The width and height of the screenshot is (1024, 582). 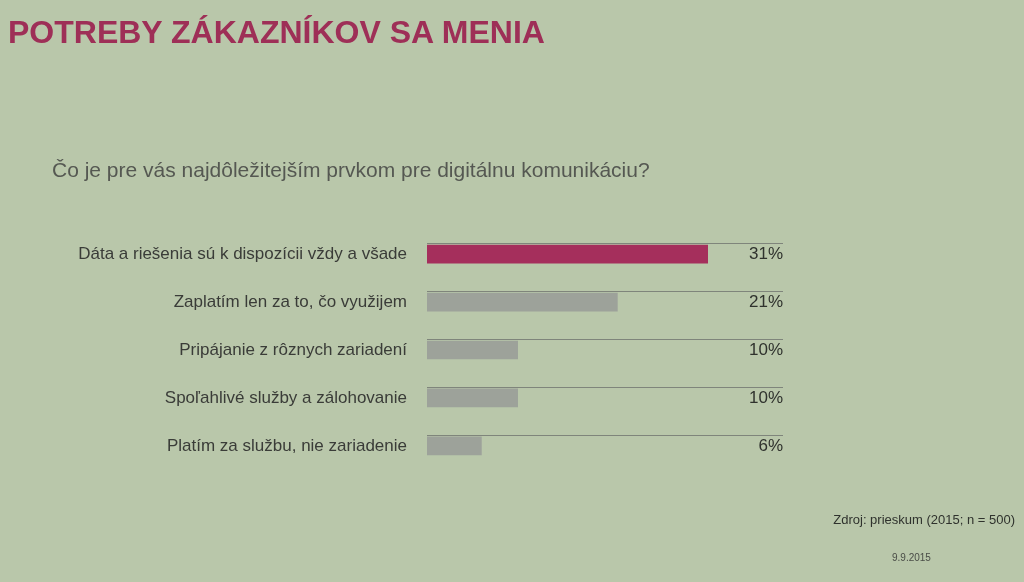 What do you see at coordinates (290, 301) in the screenshot?
I see `y-tick-label: Zaplatím len za to, čo využijem` at bounding box center [290, 301].